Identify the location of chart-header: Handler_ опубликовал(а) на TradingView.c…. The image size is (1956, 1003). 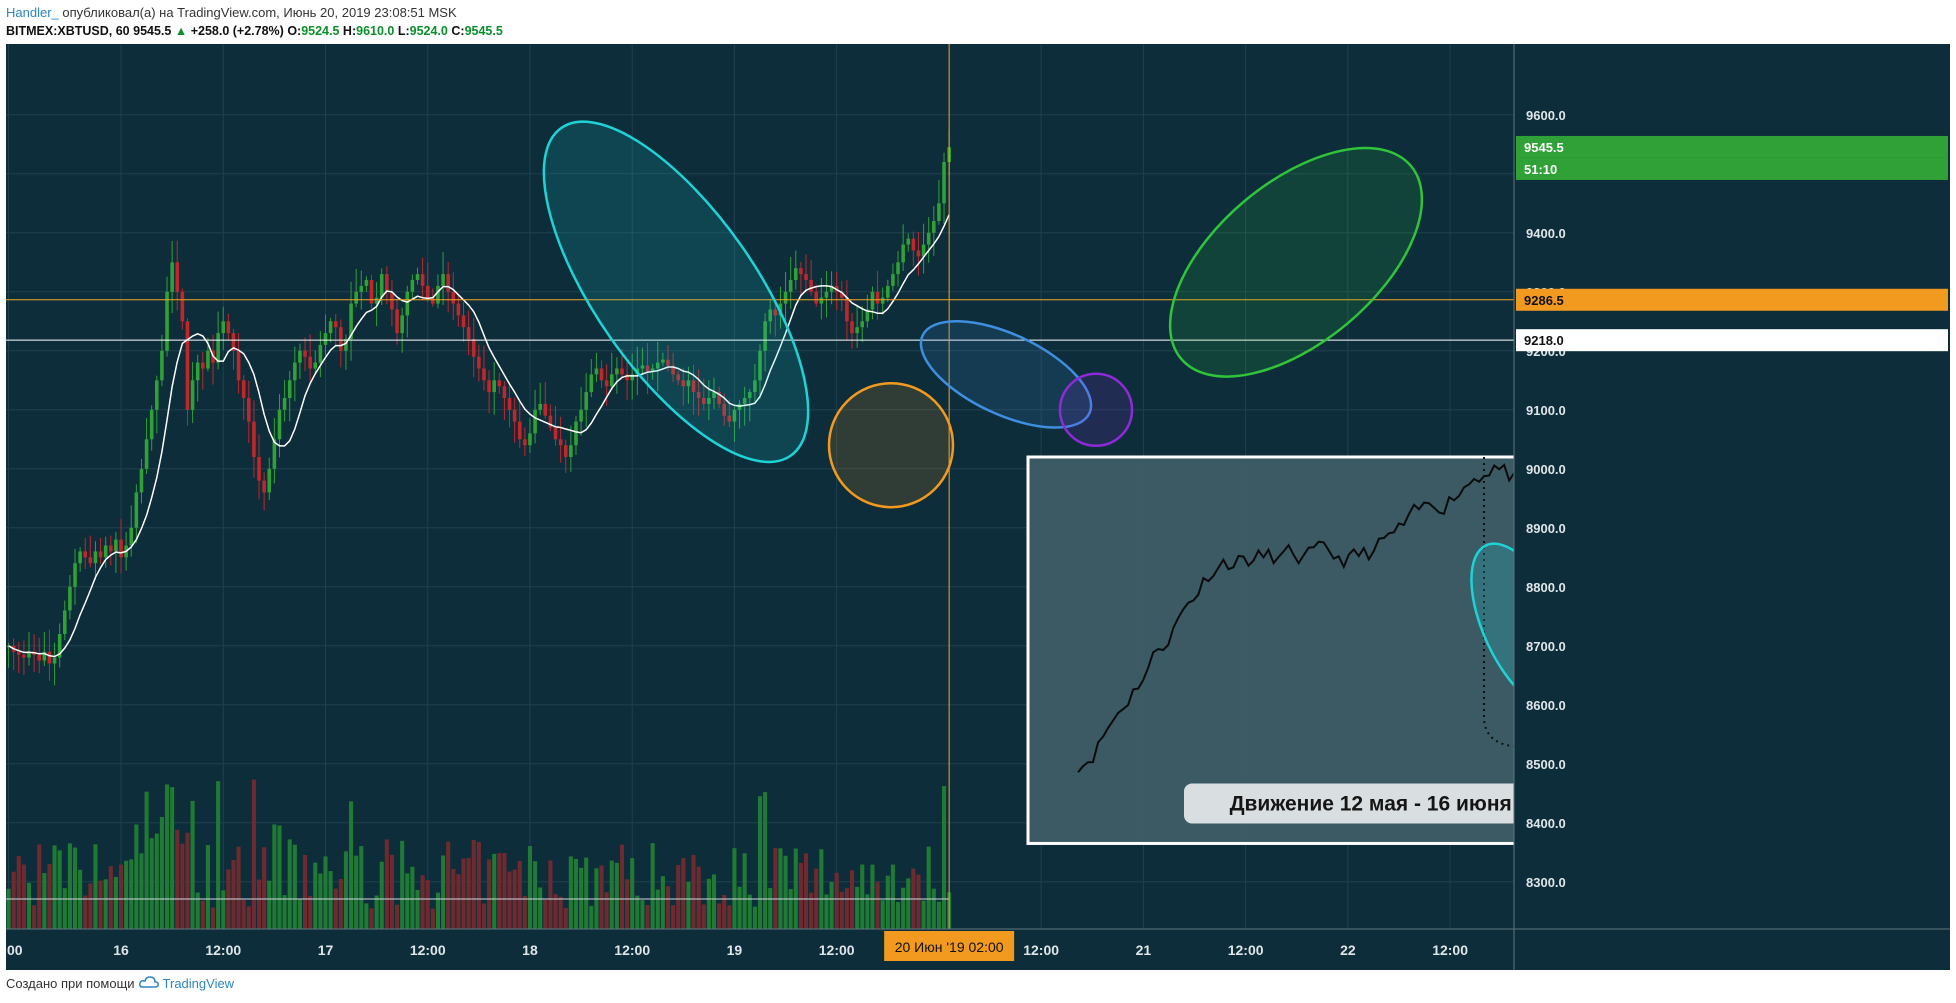
(254, 22).